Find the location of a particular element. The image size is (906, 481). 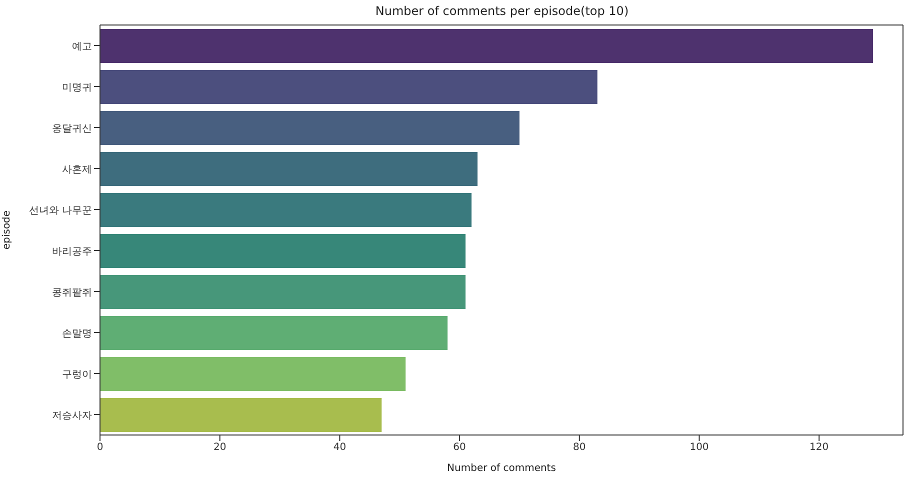

x-tick-label: 20 is located at coordinates (219, 448).